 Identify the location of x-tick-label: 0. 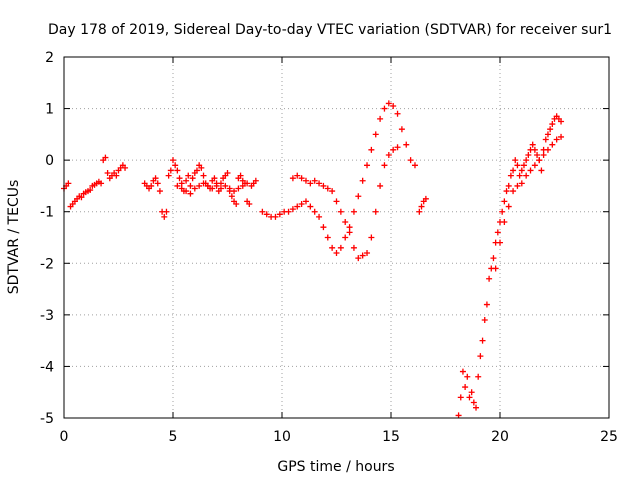
(64, 437).